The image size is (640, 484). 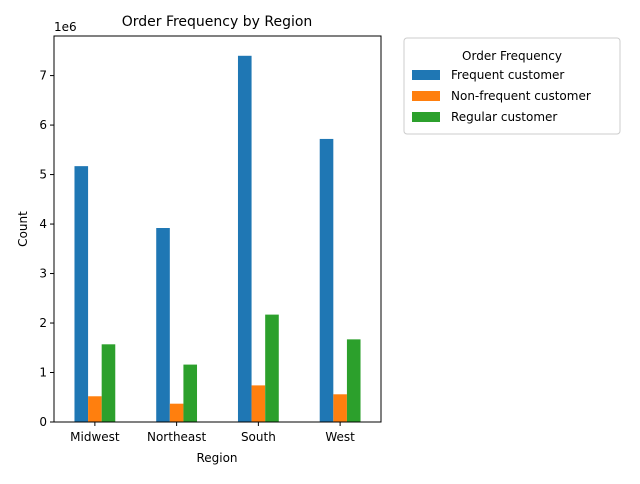 I want to click on bar-non-frequent-customer-midwest, so click(x=95, y=409).